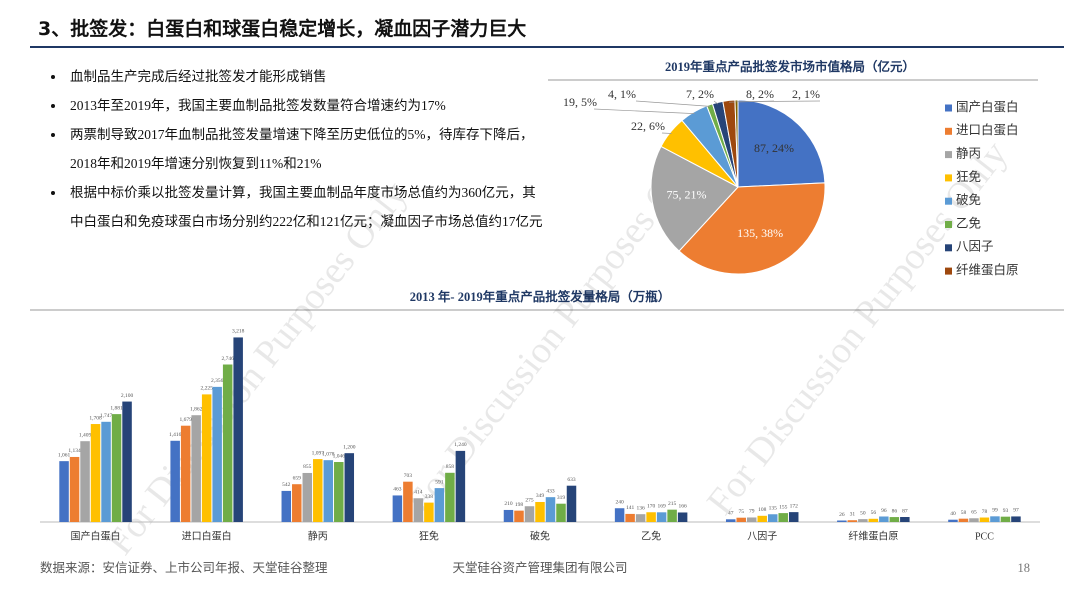 Image resolution: width=1080 pixels, height=601 pixels. I want to click on data-label: 1,061, so click(64, 455).